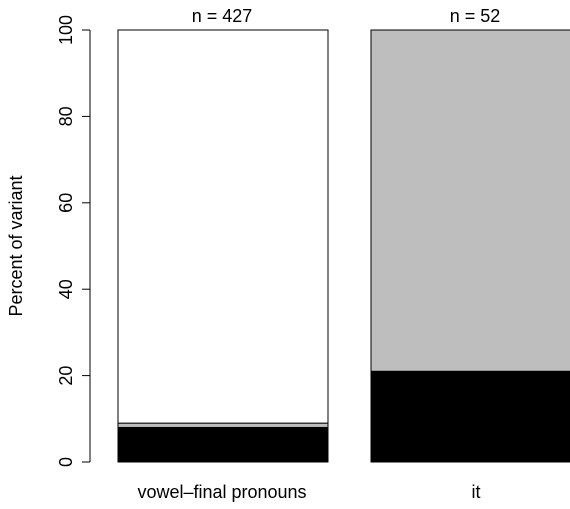 The width and height of the screenshot is (570, 509). What do you see at coordinates (475, 16) in the screenshot?
I see `bar-label-2: n = 52` at bounding box center [475, 16].